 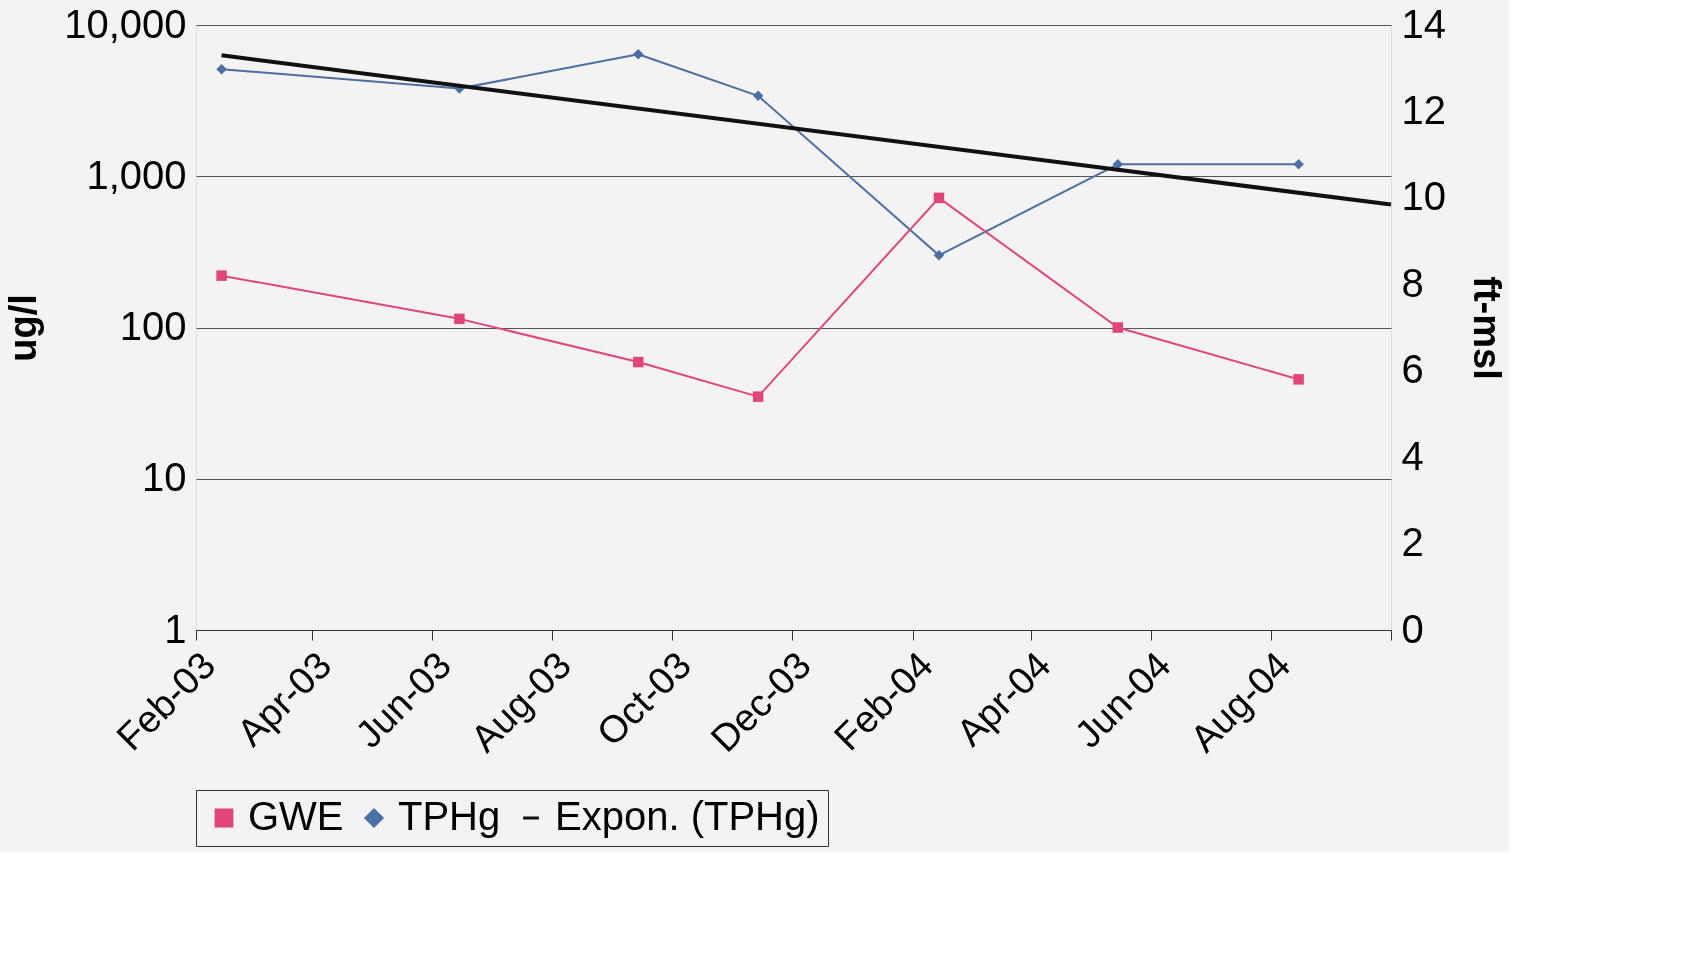 What do you see at coordinates (1412, 369) in the screenshot?
I see `y2-tick-label: 6` at bounding box center [1412, 369].